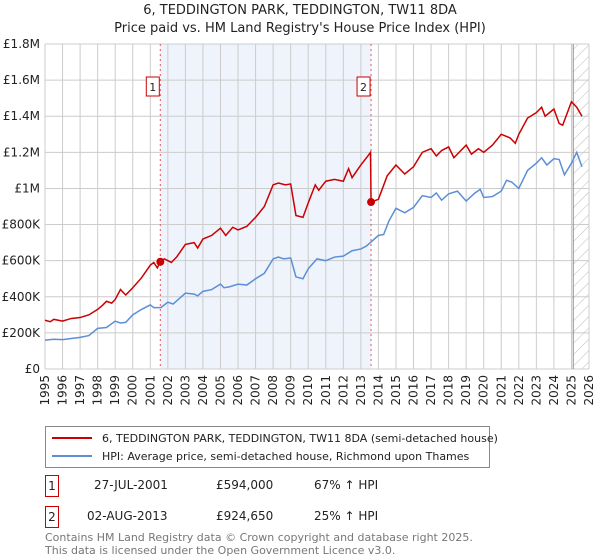  What do you see at coordinates (133, 390) in the screenshot?
I see `x-tick-label: 2000` at bounding box center [133, 390].